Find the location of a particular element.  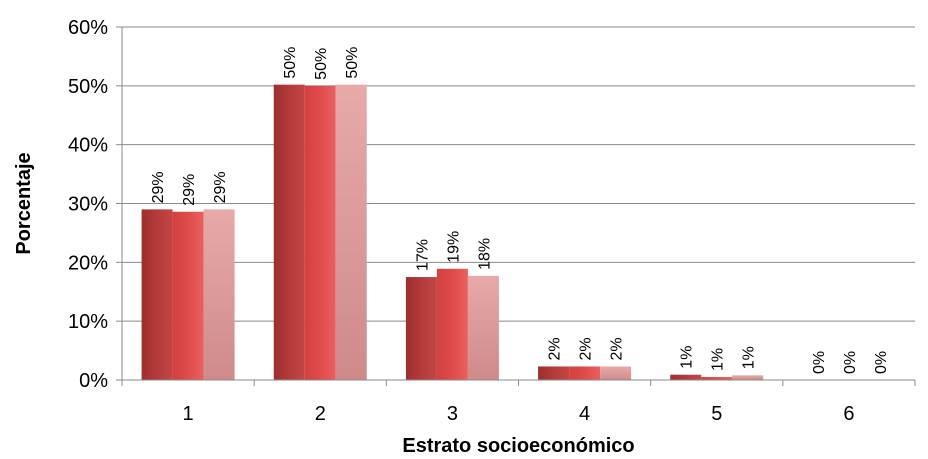

y-tick-label: 50% is located at coordinates (88, 87).